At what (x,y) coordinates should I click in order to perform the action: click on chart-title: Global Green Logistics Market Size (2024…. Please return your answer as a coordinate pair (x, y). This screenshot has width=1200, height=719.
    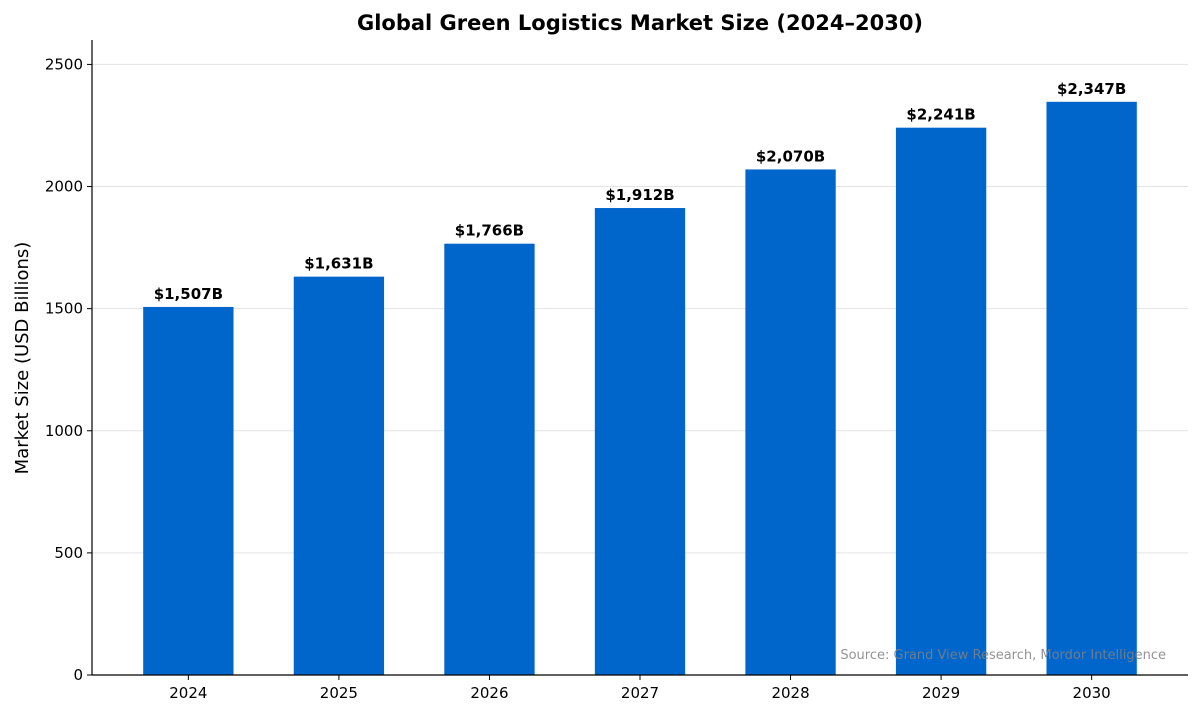
    Looking at the image, I should click on (640, 23).